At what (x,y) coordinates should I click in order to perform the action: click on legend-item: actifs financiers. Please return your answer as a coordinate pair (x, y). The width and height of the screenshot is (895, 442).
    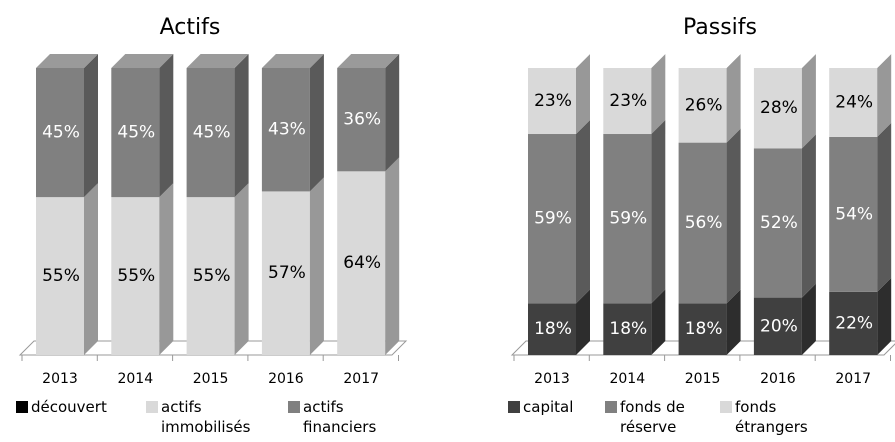
    Looking at the image, I should click on (348, 417).